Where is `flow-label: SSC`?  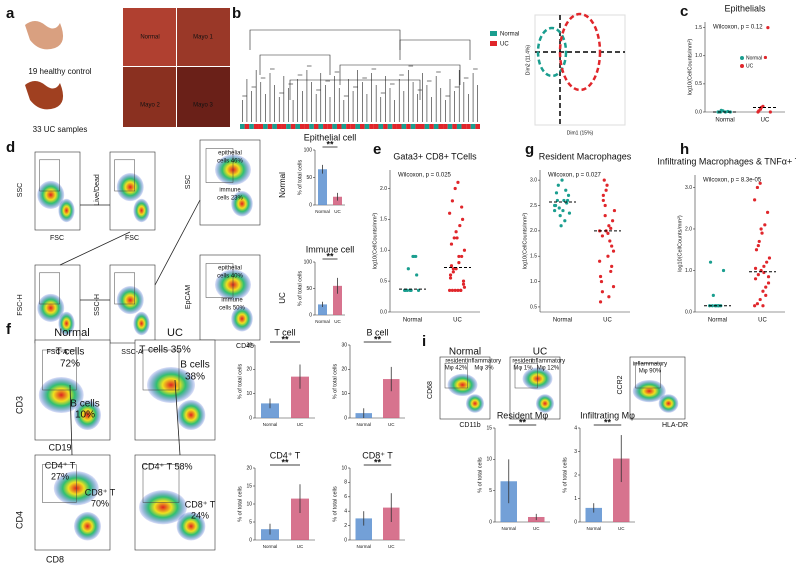
flow-label: SSC is located at coordinates (188, 182).